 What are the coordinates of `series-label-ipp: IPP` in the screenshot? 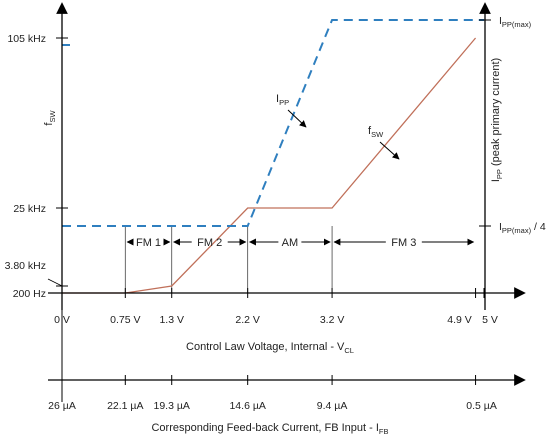 It's located at (282, 100).